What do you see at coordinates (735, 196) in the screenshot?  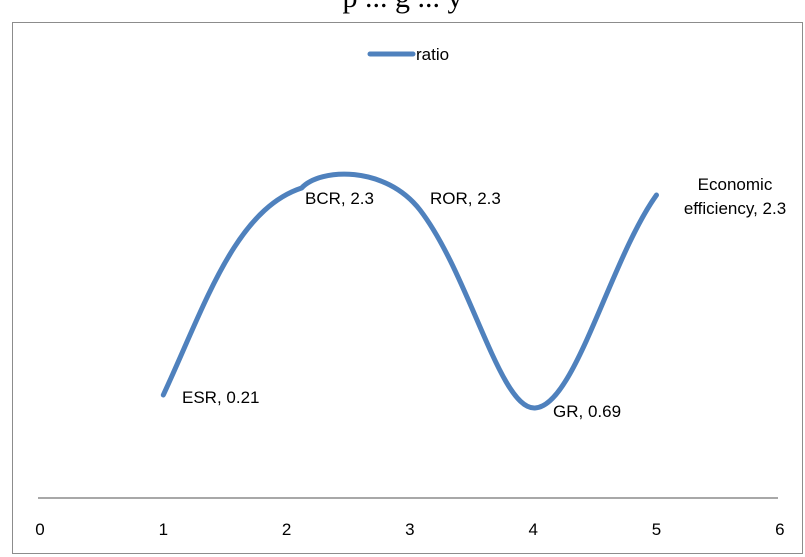 I see `data-label: Economic efficiency, 2.3` at bounding box center [735, 196].